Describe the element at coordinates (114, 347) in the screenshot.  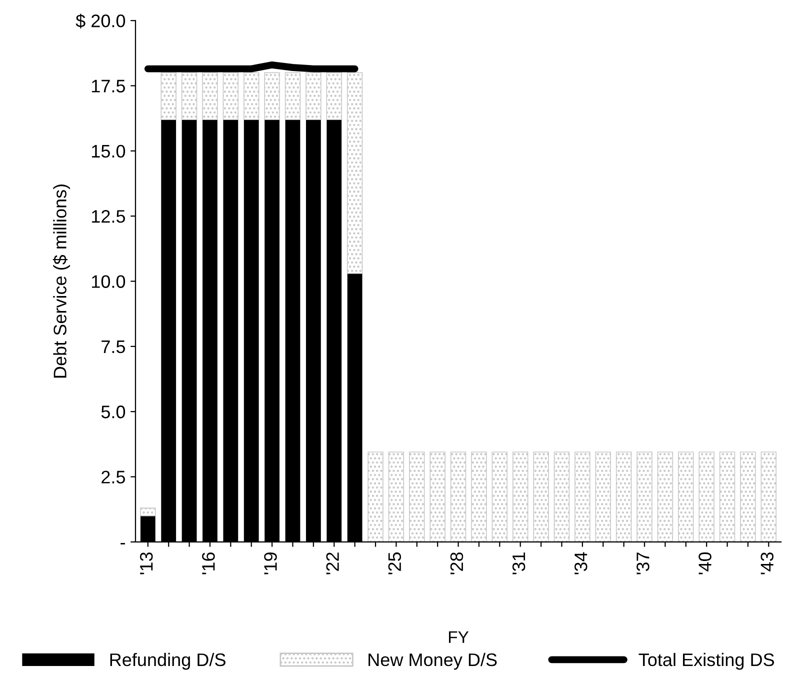
I see `y-tick-label: 7.5` at that location.